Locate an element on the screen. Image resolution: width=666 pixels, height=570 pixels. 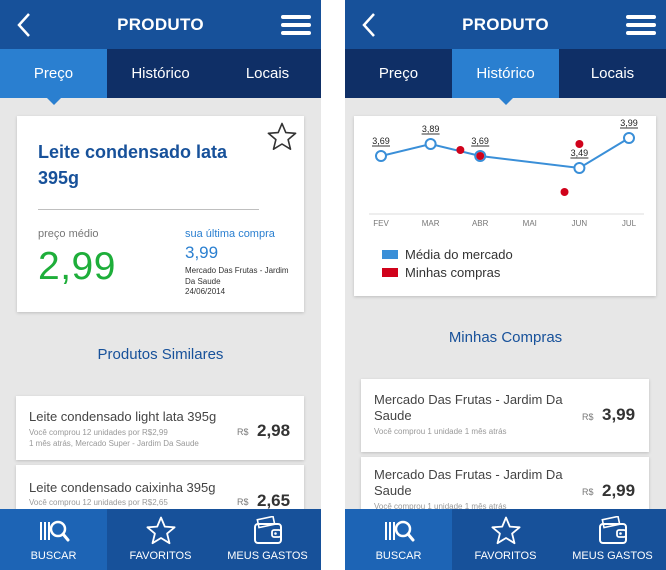
legend-label-market: Média do mercado is located at coordinates (459, 254).